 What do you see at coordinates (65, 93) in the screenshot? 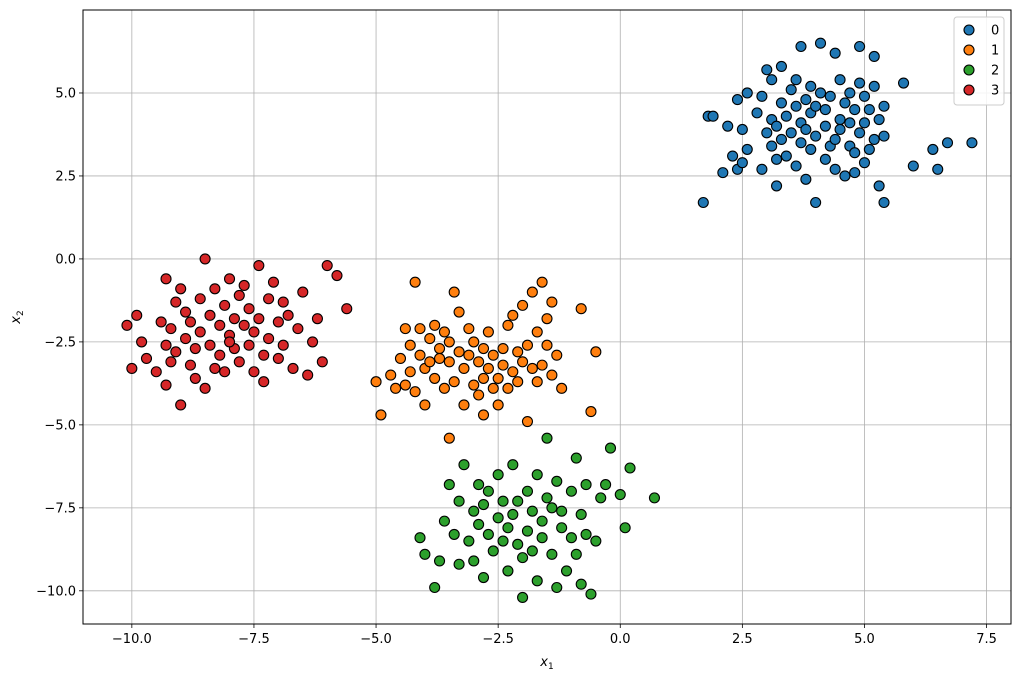
I see `y-tick-label: 5.0` at bounding box center [65, 93].